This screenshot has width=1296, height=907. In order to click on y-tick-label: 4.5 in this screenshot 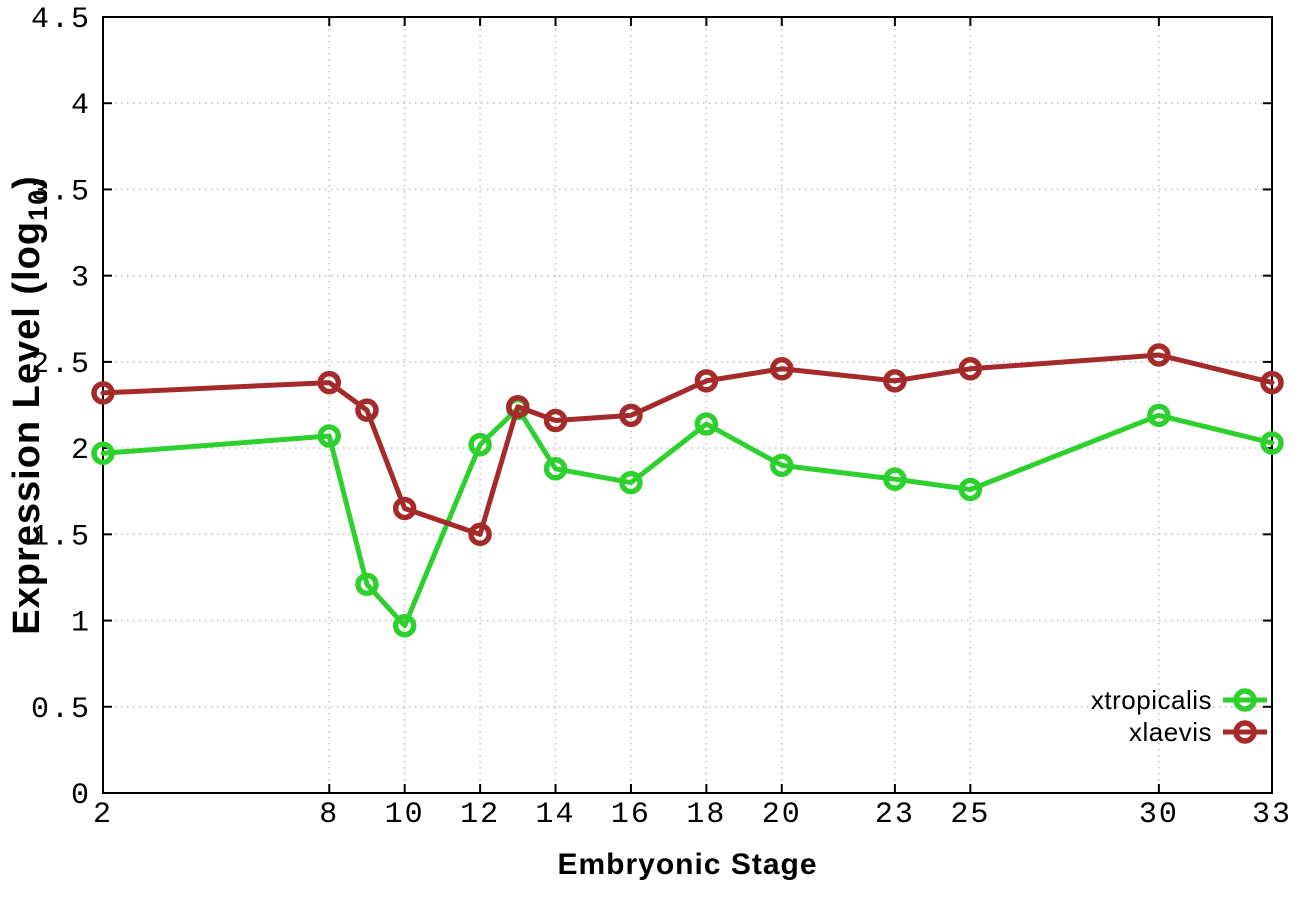, I will do `click(61, 20)`.